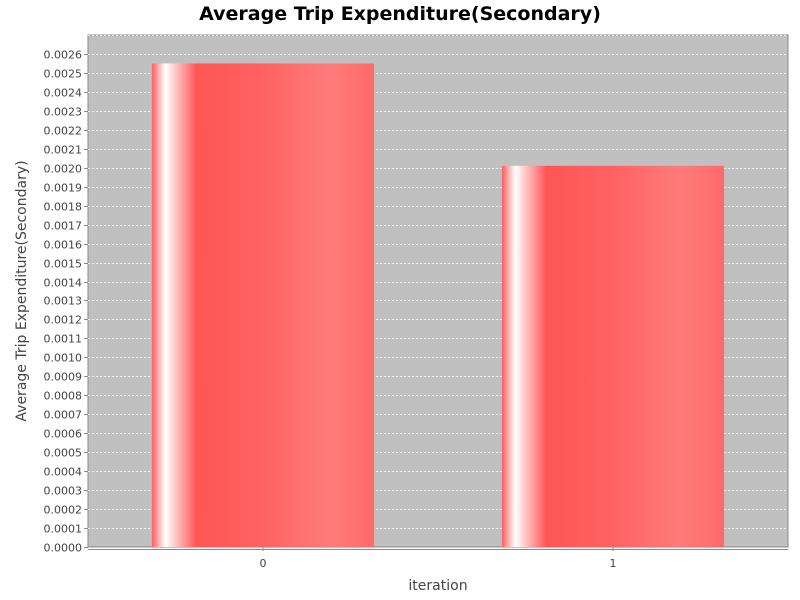 The width and height of the screenshot is (800, 600). I want to click on y-tick-label: 0.0010, so click(63, 358).